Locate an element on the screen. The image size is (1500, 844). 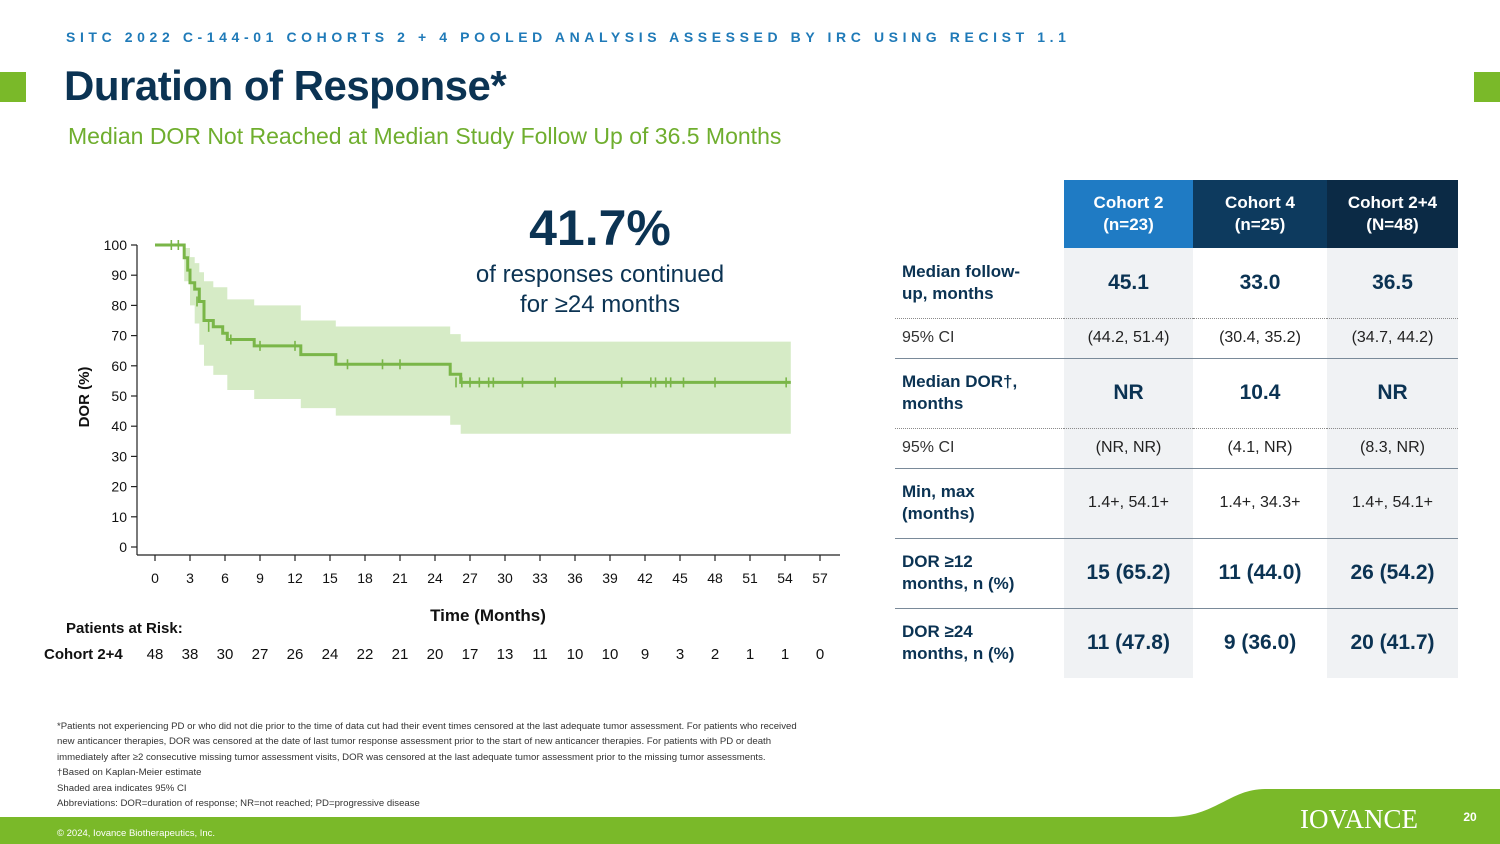
x-tick-label: 12 is located at coordinates (295, 578).